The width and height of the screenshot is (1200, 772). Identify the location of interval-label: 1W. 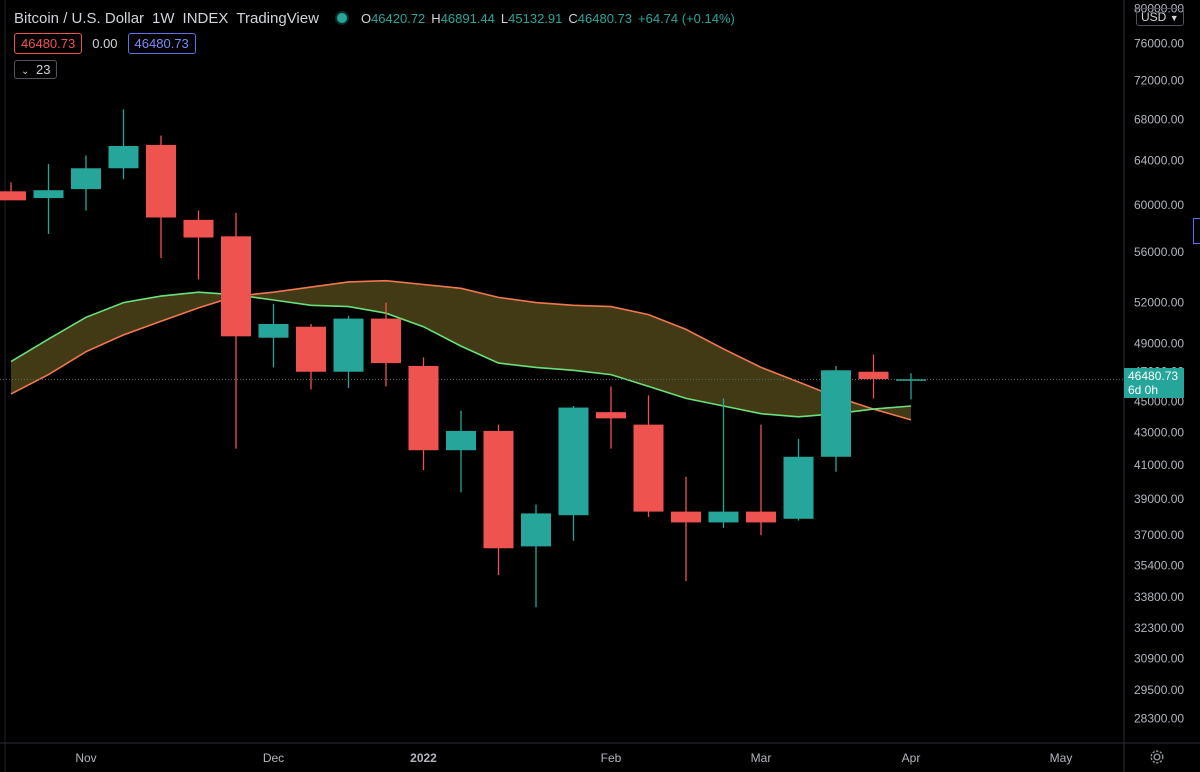
(163, 18).